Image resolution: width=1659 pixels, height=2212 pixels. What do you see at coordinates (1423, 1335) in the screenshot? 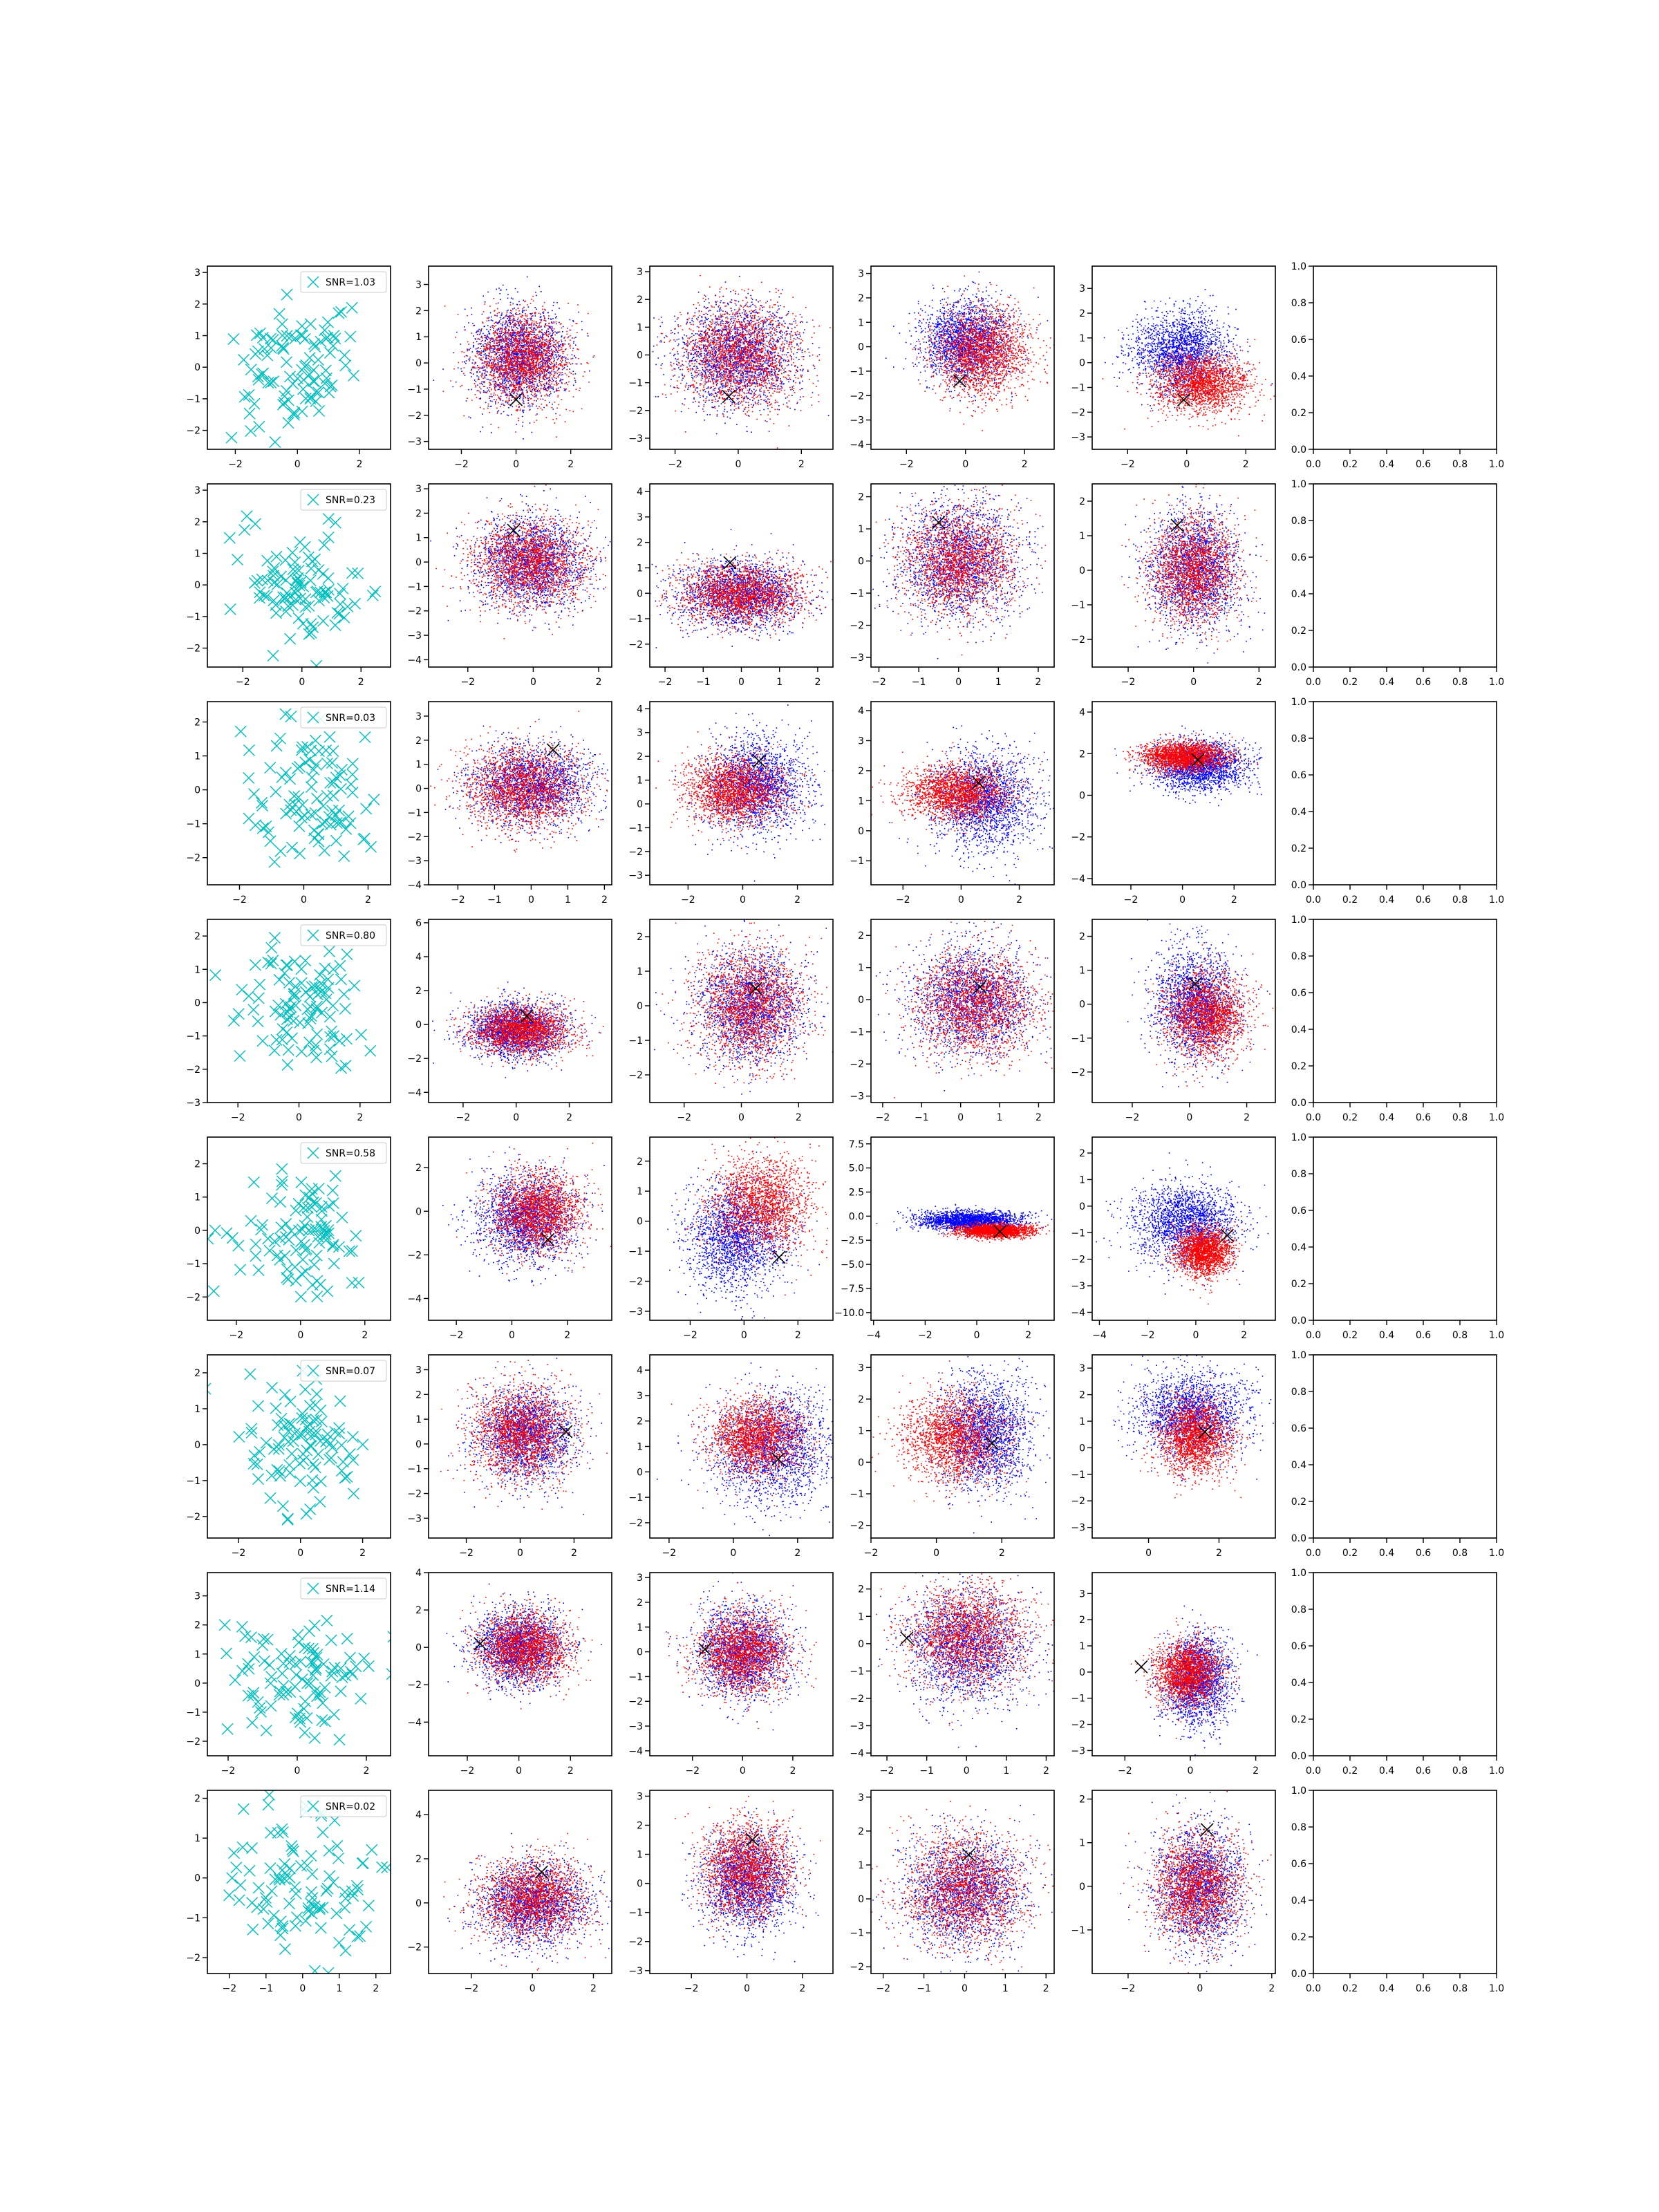
I see `x-tick-label: 0.6` at bounding box center [1423, 1335].